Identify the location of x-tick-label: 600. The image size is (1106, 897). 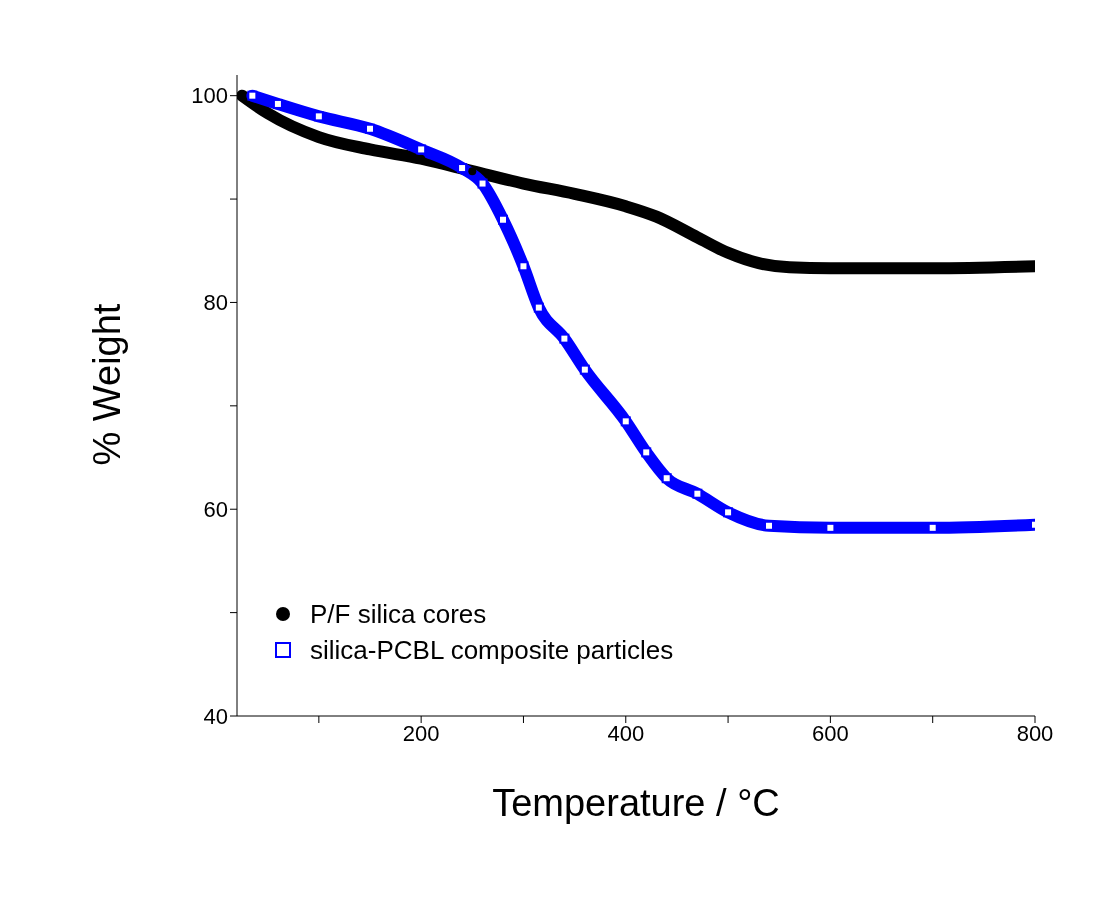
(830, 733).